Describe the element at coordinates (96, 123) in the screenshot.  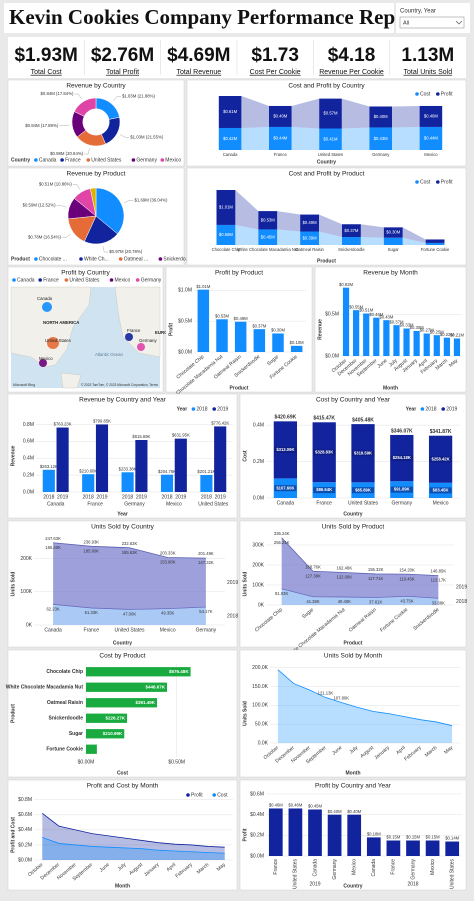
I see `panel` at that location.